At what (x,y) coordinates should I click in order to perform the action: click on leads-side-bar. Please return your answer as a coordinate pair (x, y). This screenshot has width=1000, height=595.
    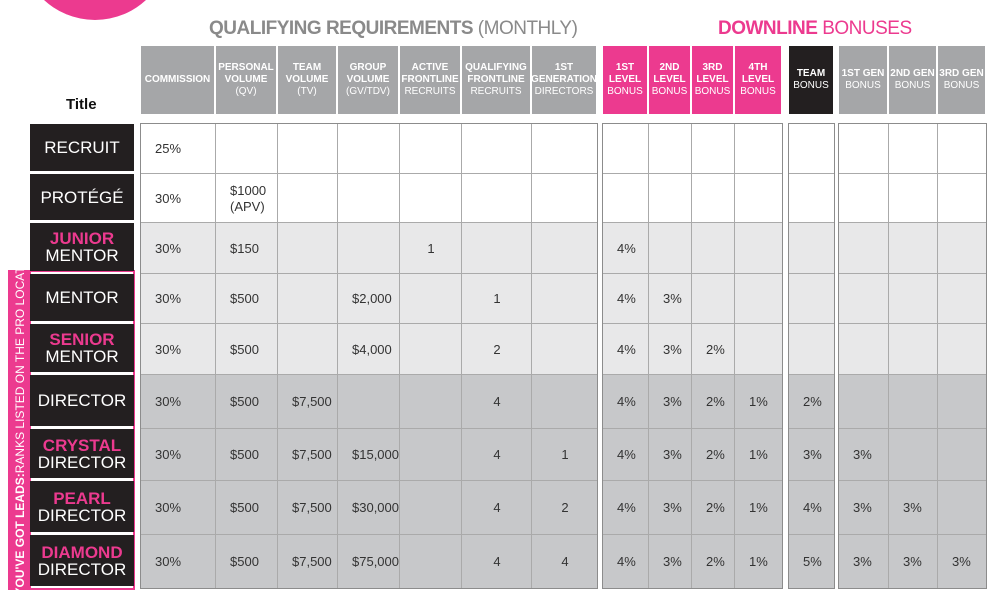
    Looking at the image, I should click on (20, 430).